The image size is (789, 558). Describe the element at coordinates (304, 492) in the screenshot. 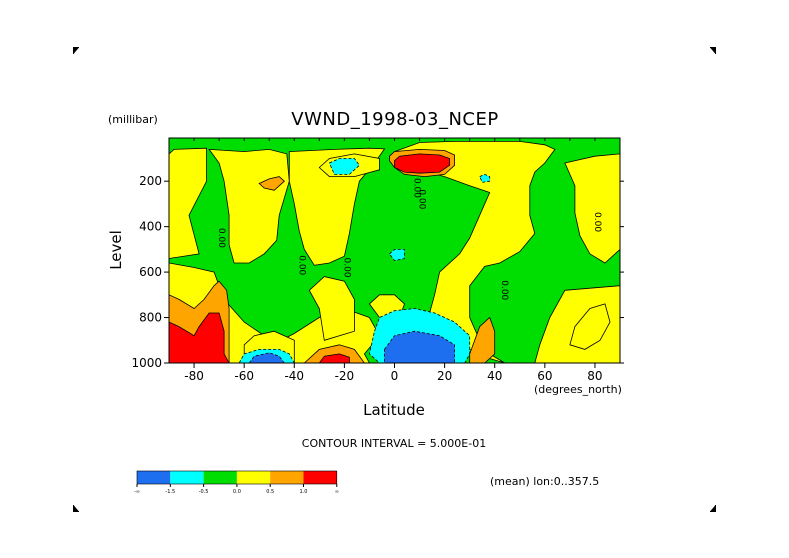

I see `legend-label: 1.0` at that location.